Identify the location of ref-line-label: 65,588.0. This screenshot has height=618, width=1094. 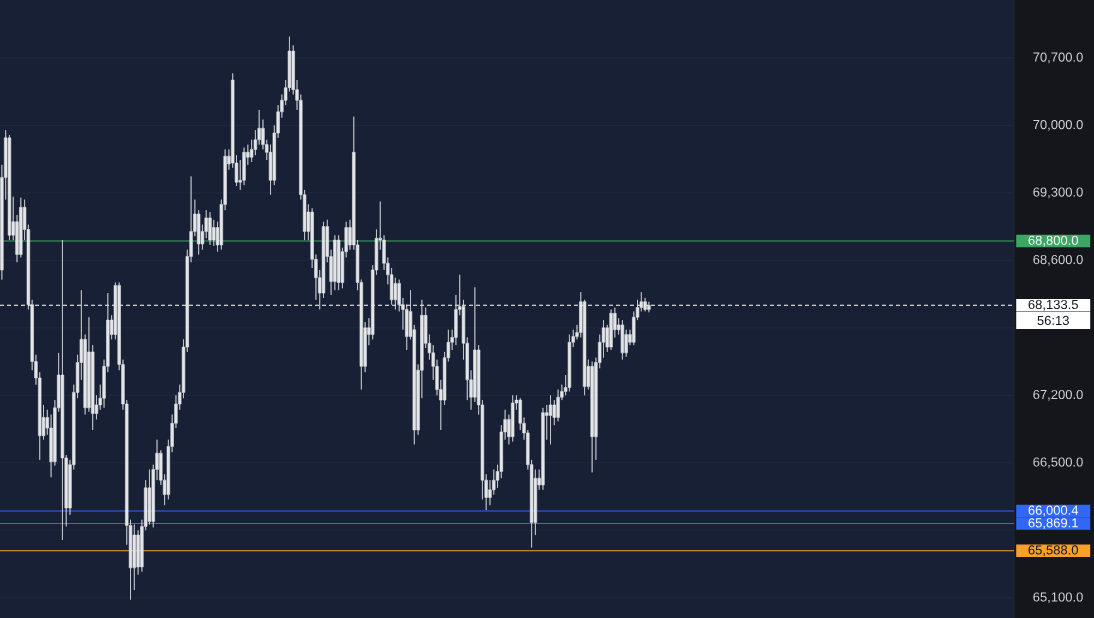
(1053, 551).